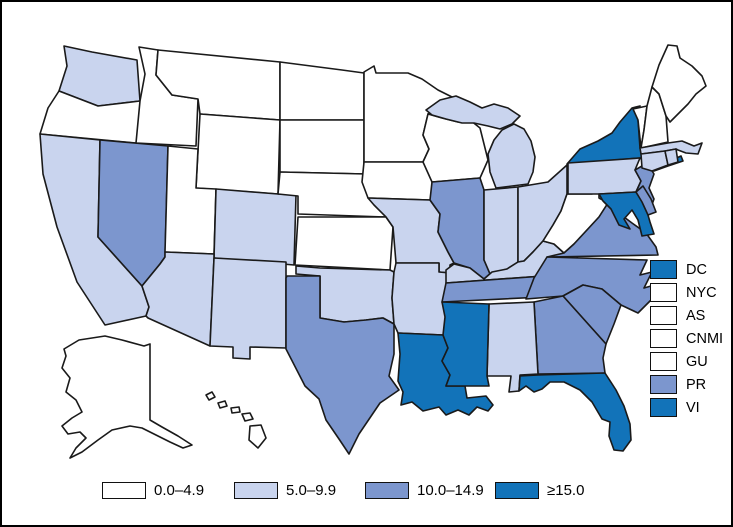 Image resolution: width=733 pixels, height=527 pixels. I want to click on state-ND, so click(322, 91).